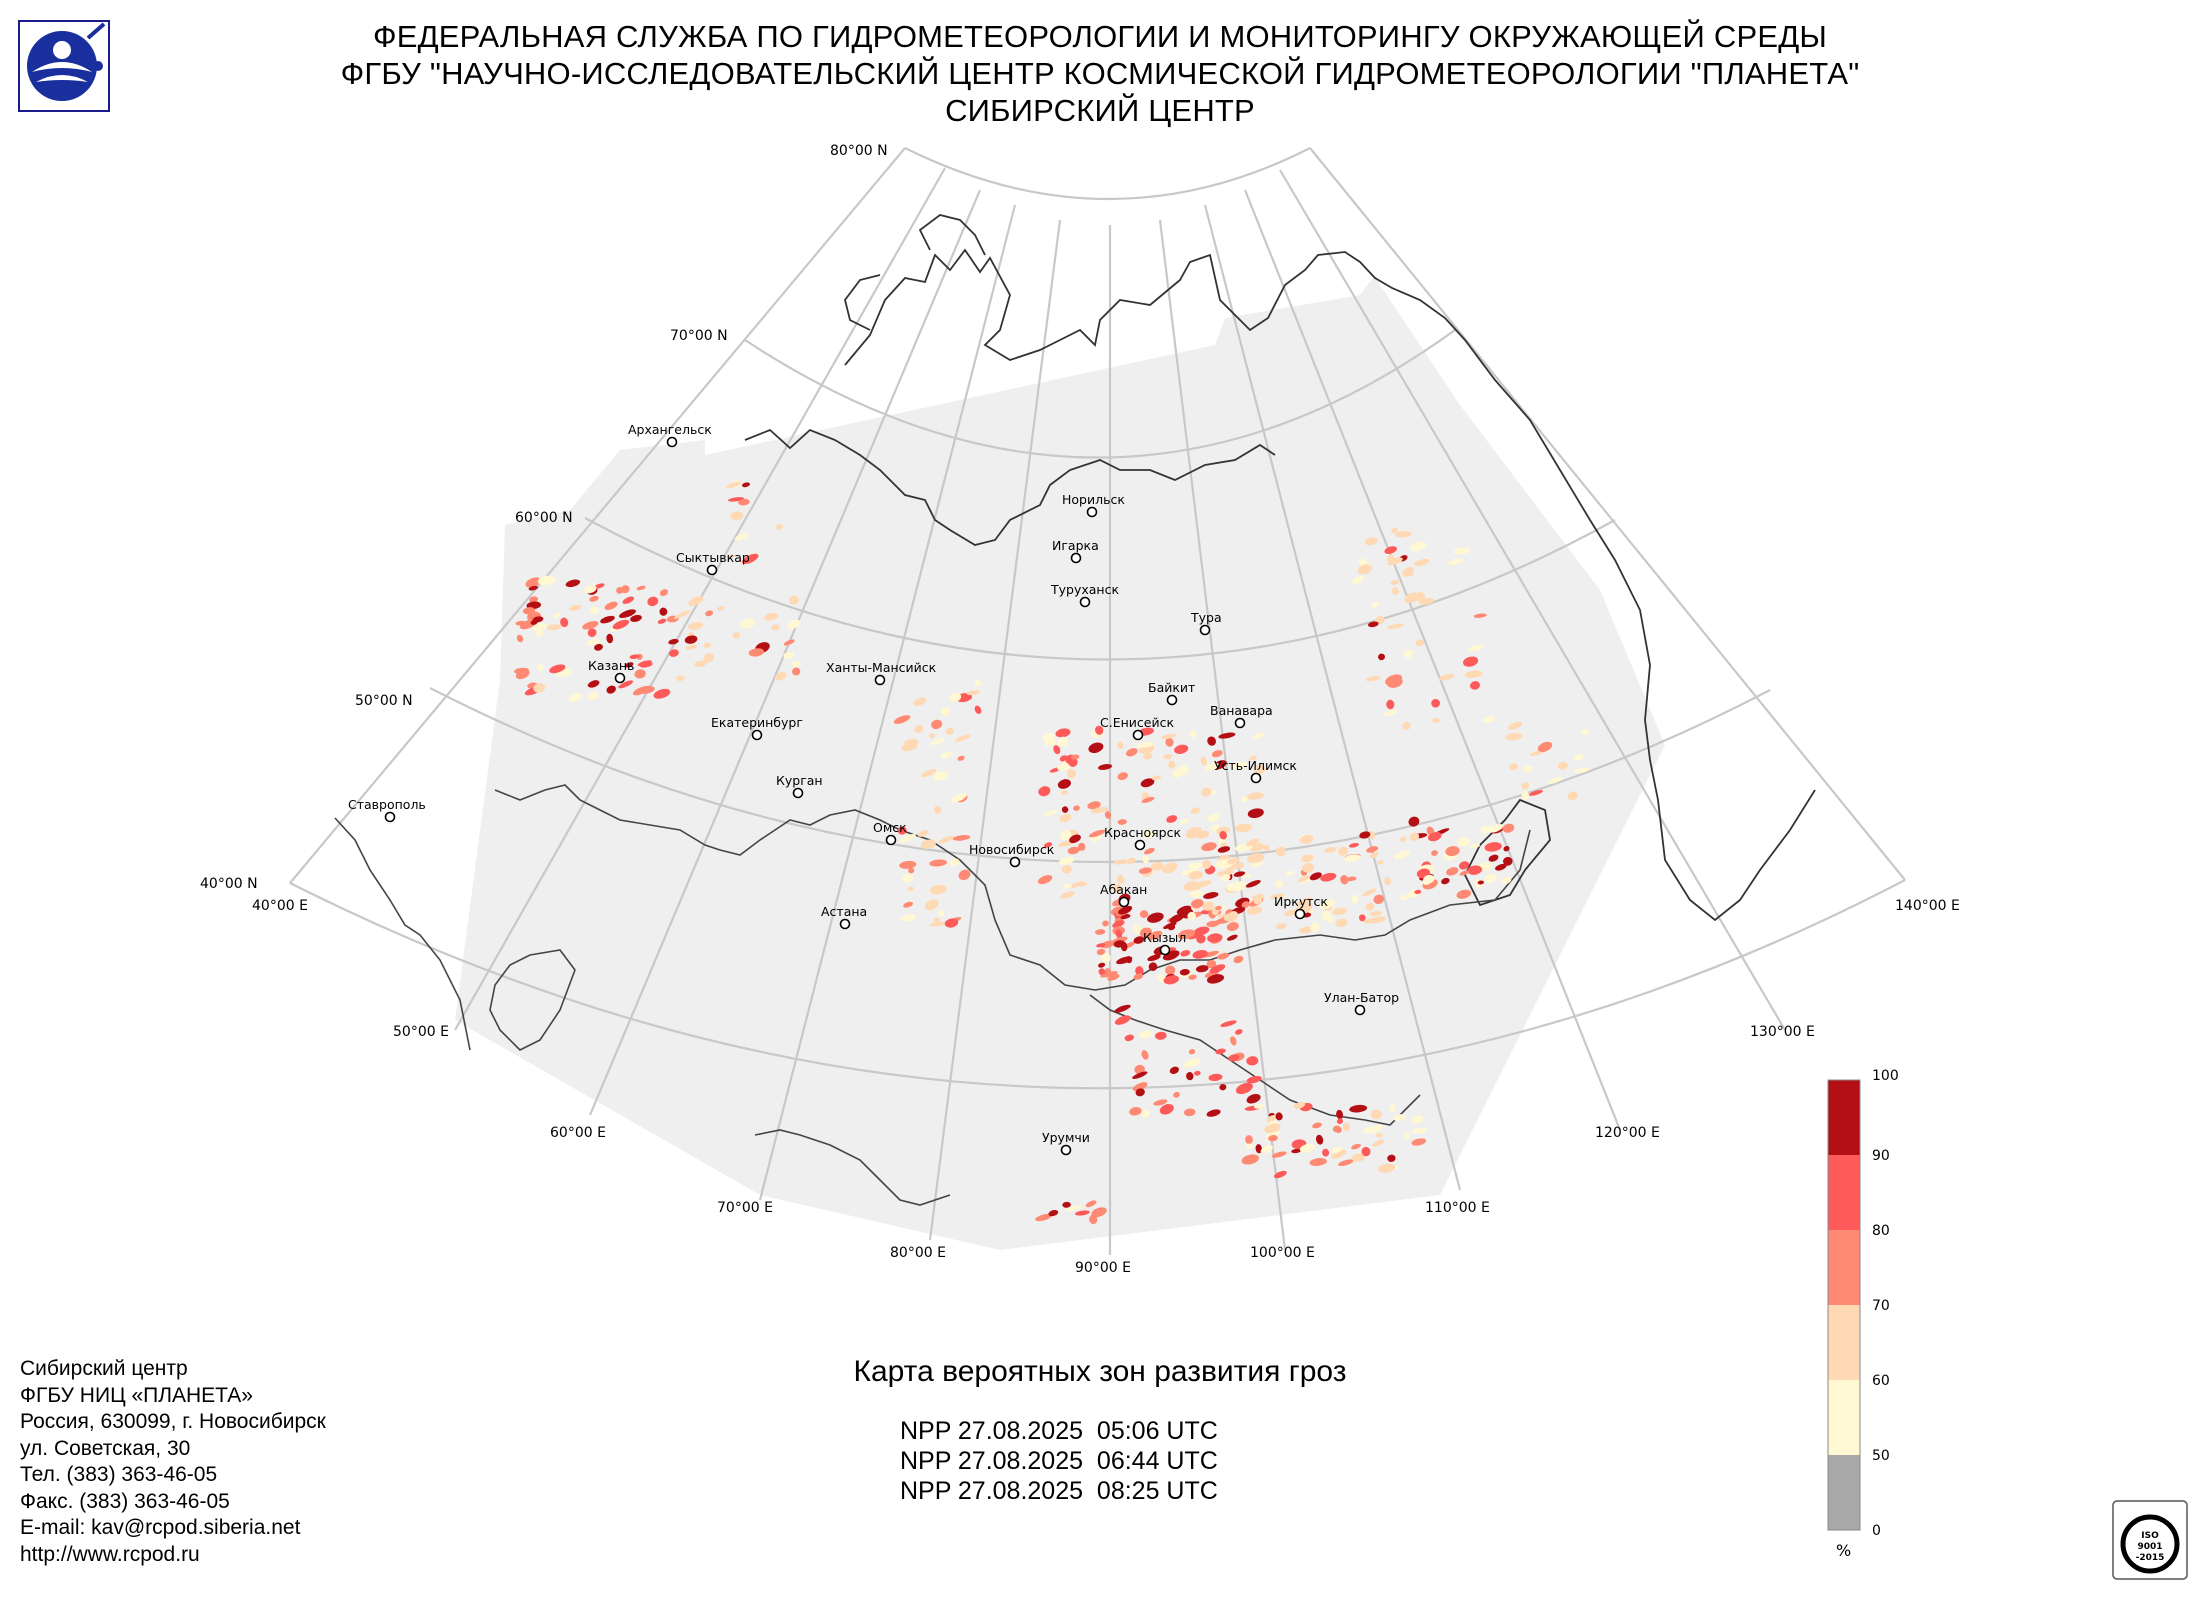 This screenshot has height=1600, width=2200. I want to click on iso-text: ISO, so click(2150, 1536).